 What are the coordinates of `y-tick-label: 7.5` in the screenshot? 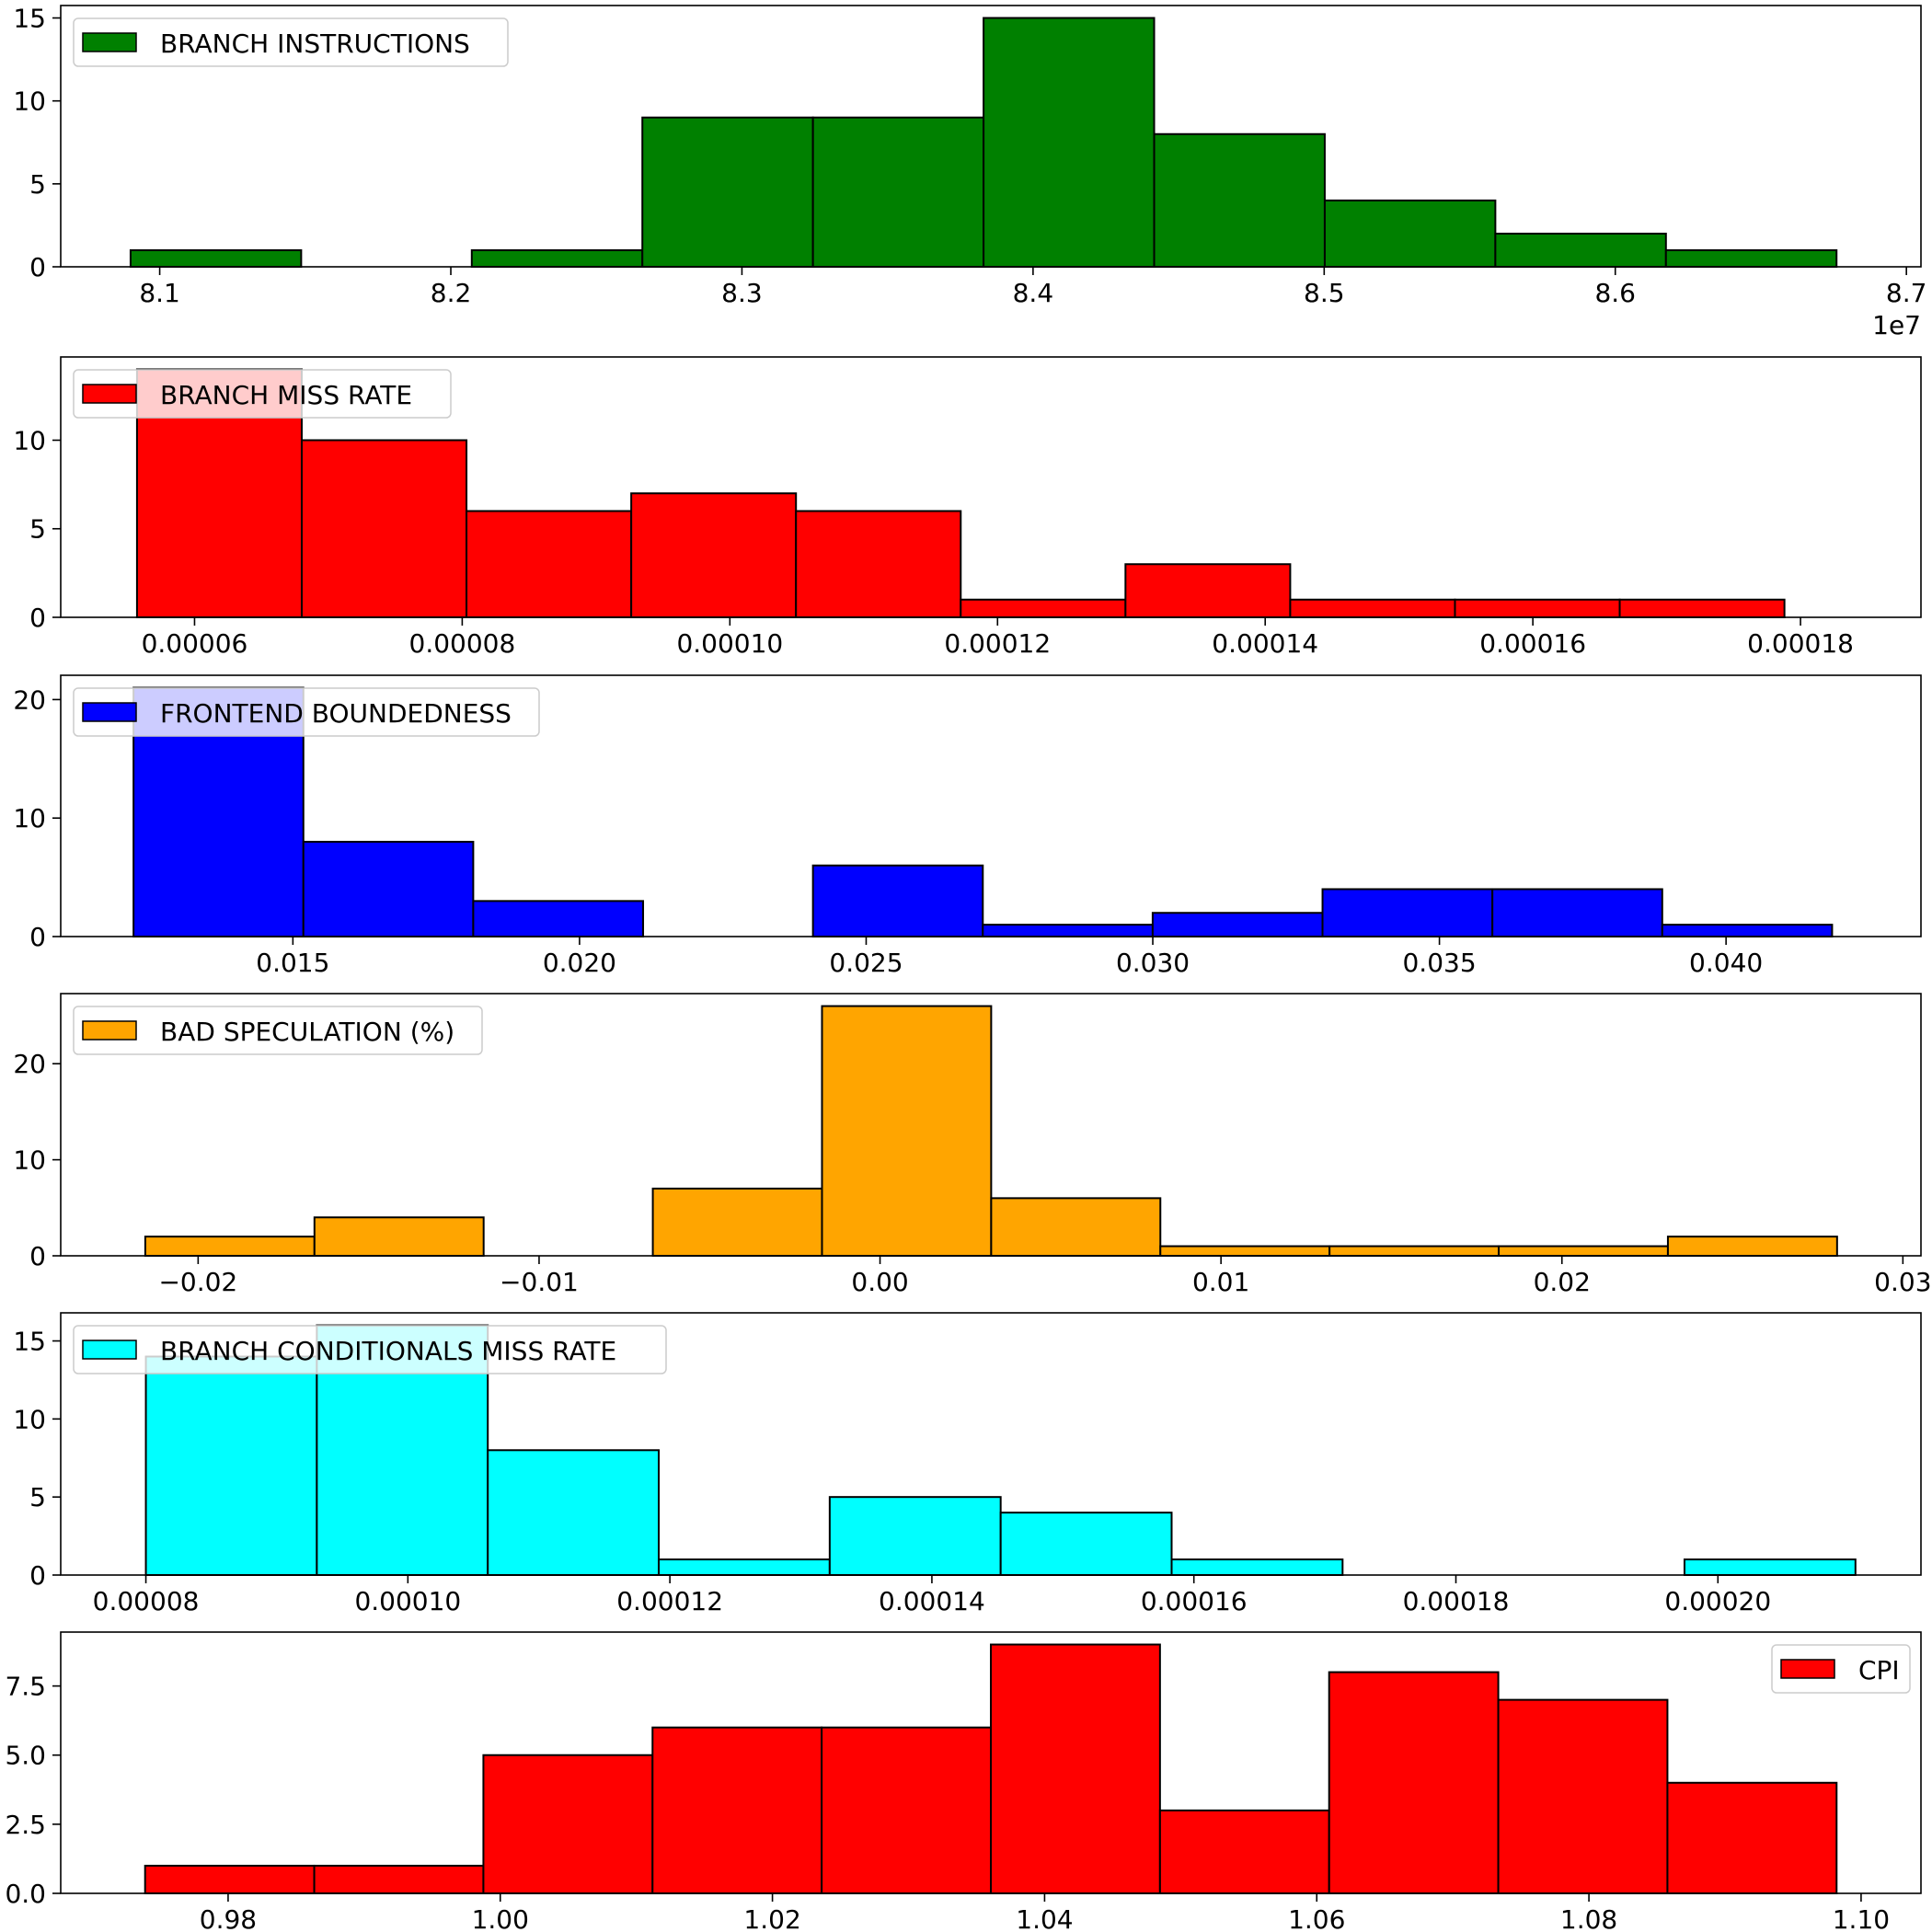 It's located at (25, 1687).